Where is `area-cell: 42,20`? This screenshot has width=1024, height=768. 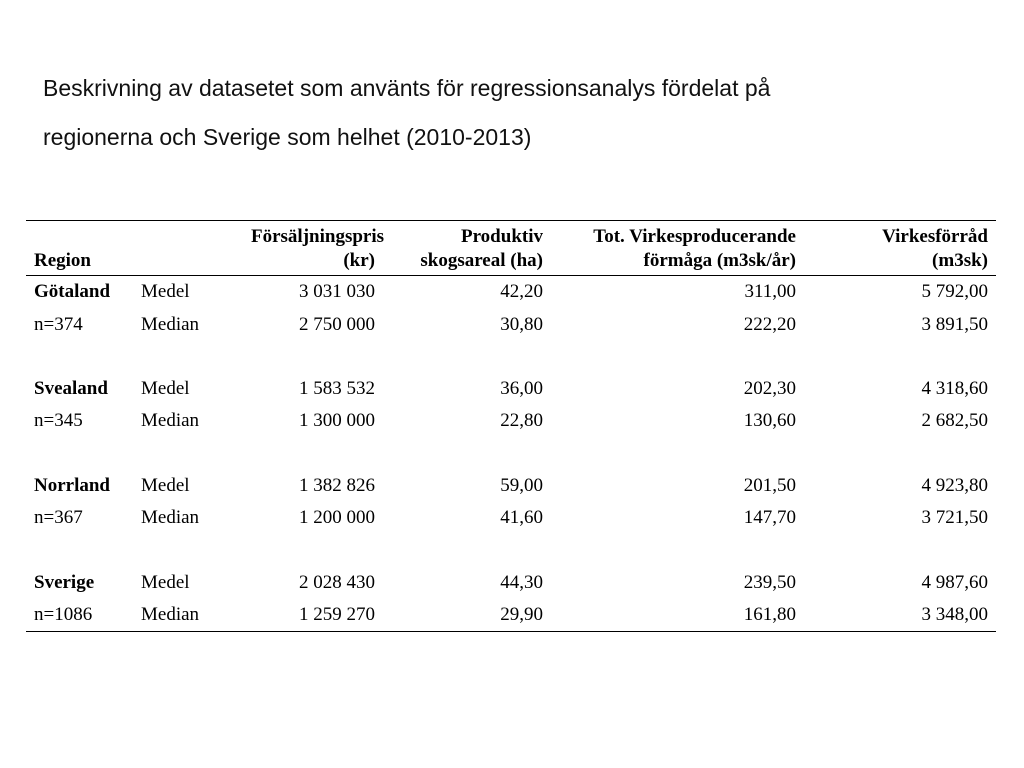 area-cell: 42,20 is located at coordinates (521, 292).